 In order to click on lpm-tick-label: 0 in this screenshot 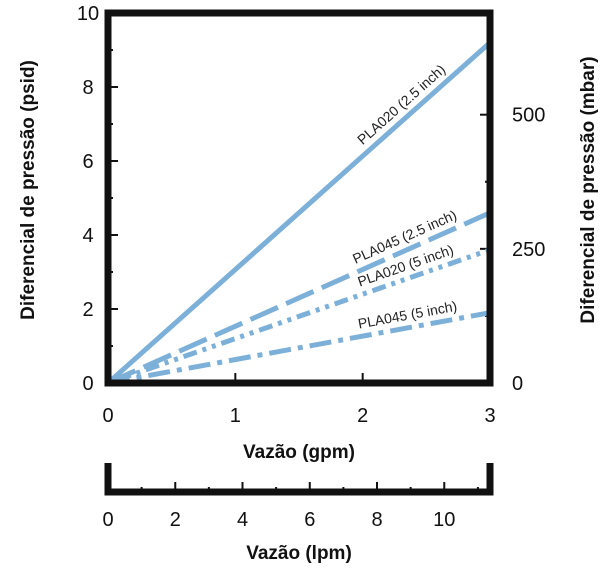, I will do `click(107, 520)`.